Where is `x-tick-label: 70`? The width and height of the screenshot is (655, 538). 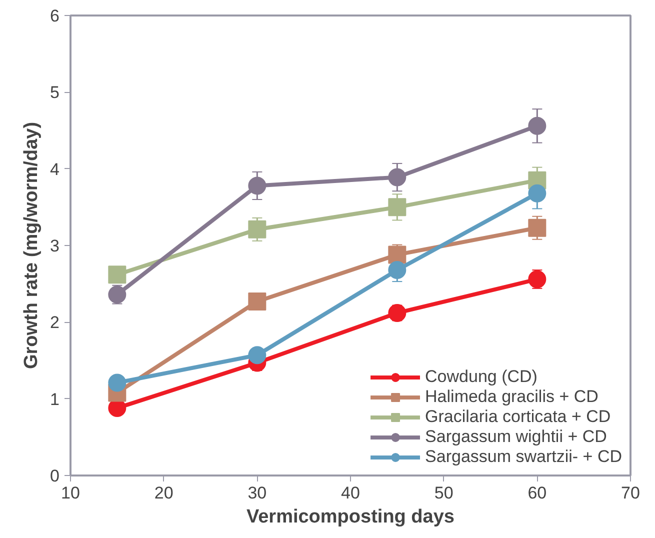 x-tick-label: 70 is located at coordinates (630, 493).